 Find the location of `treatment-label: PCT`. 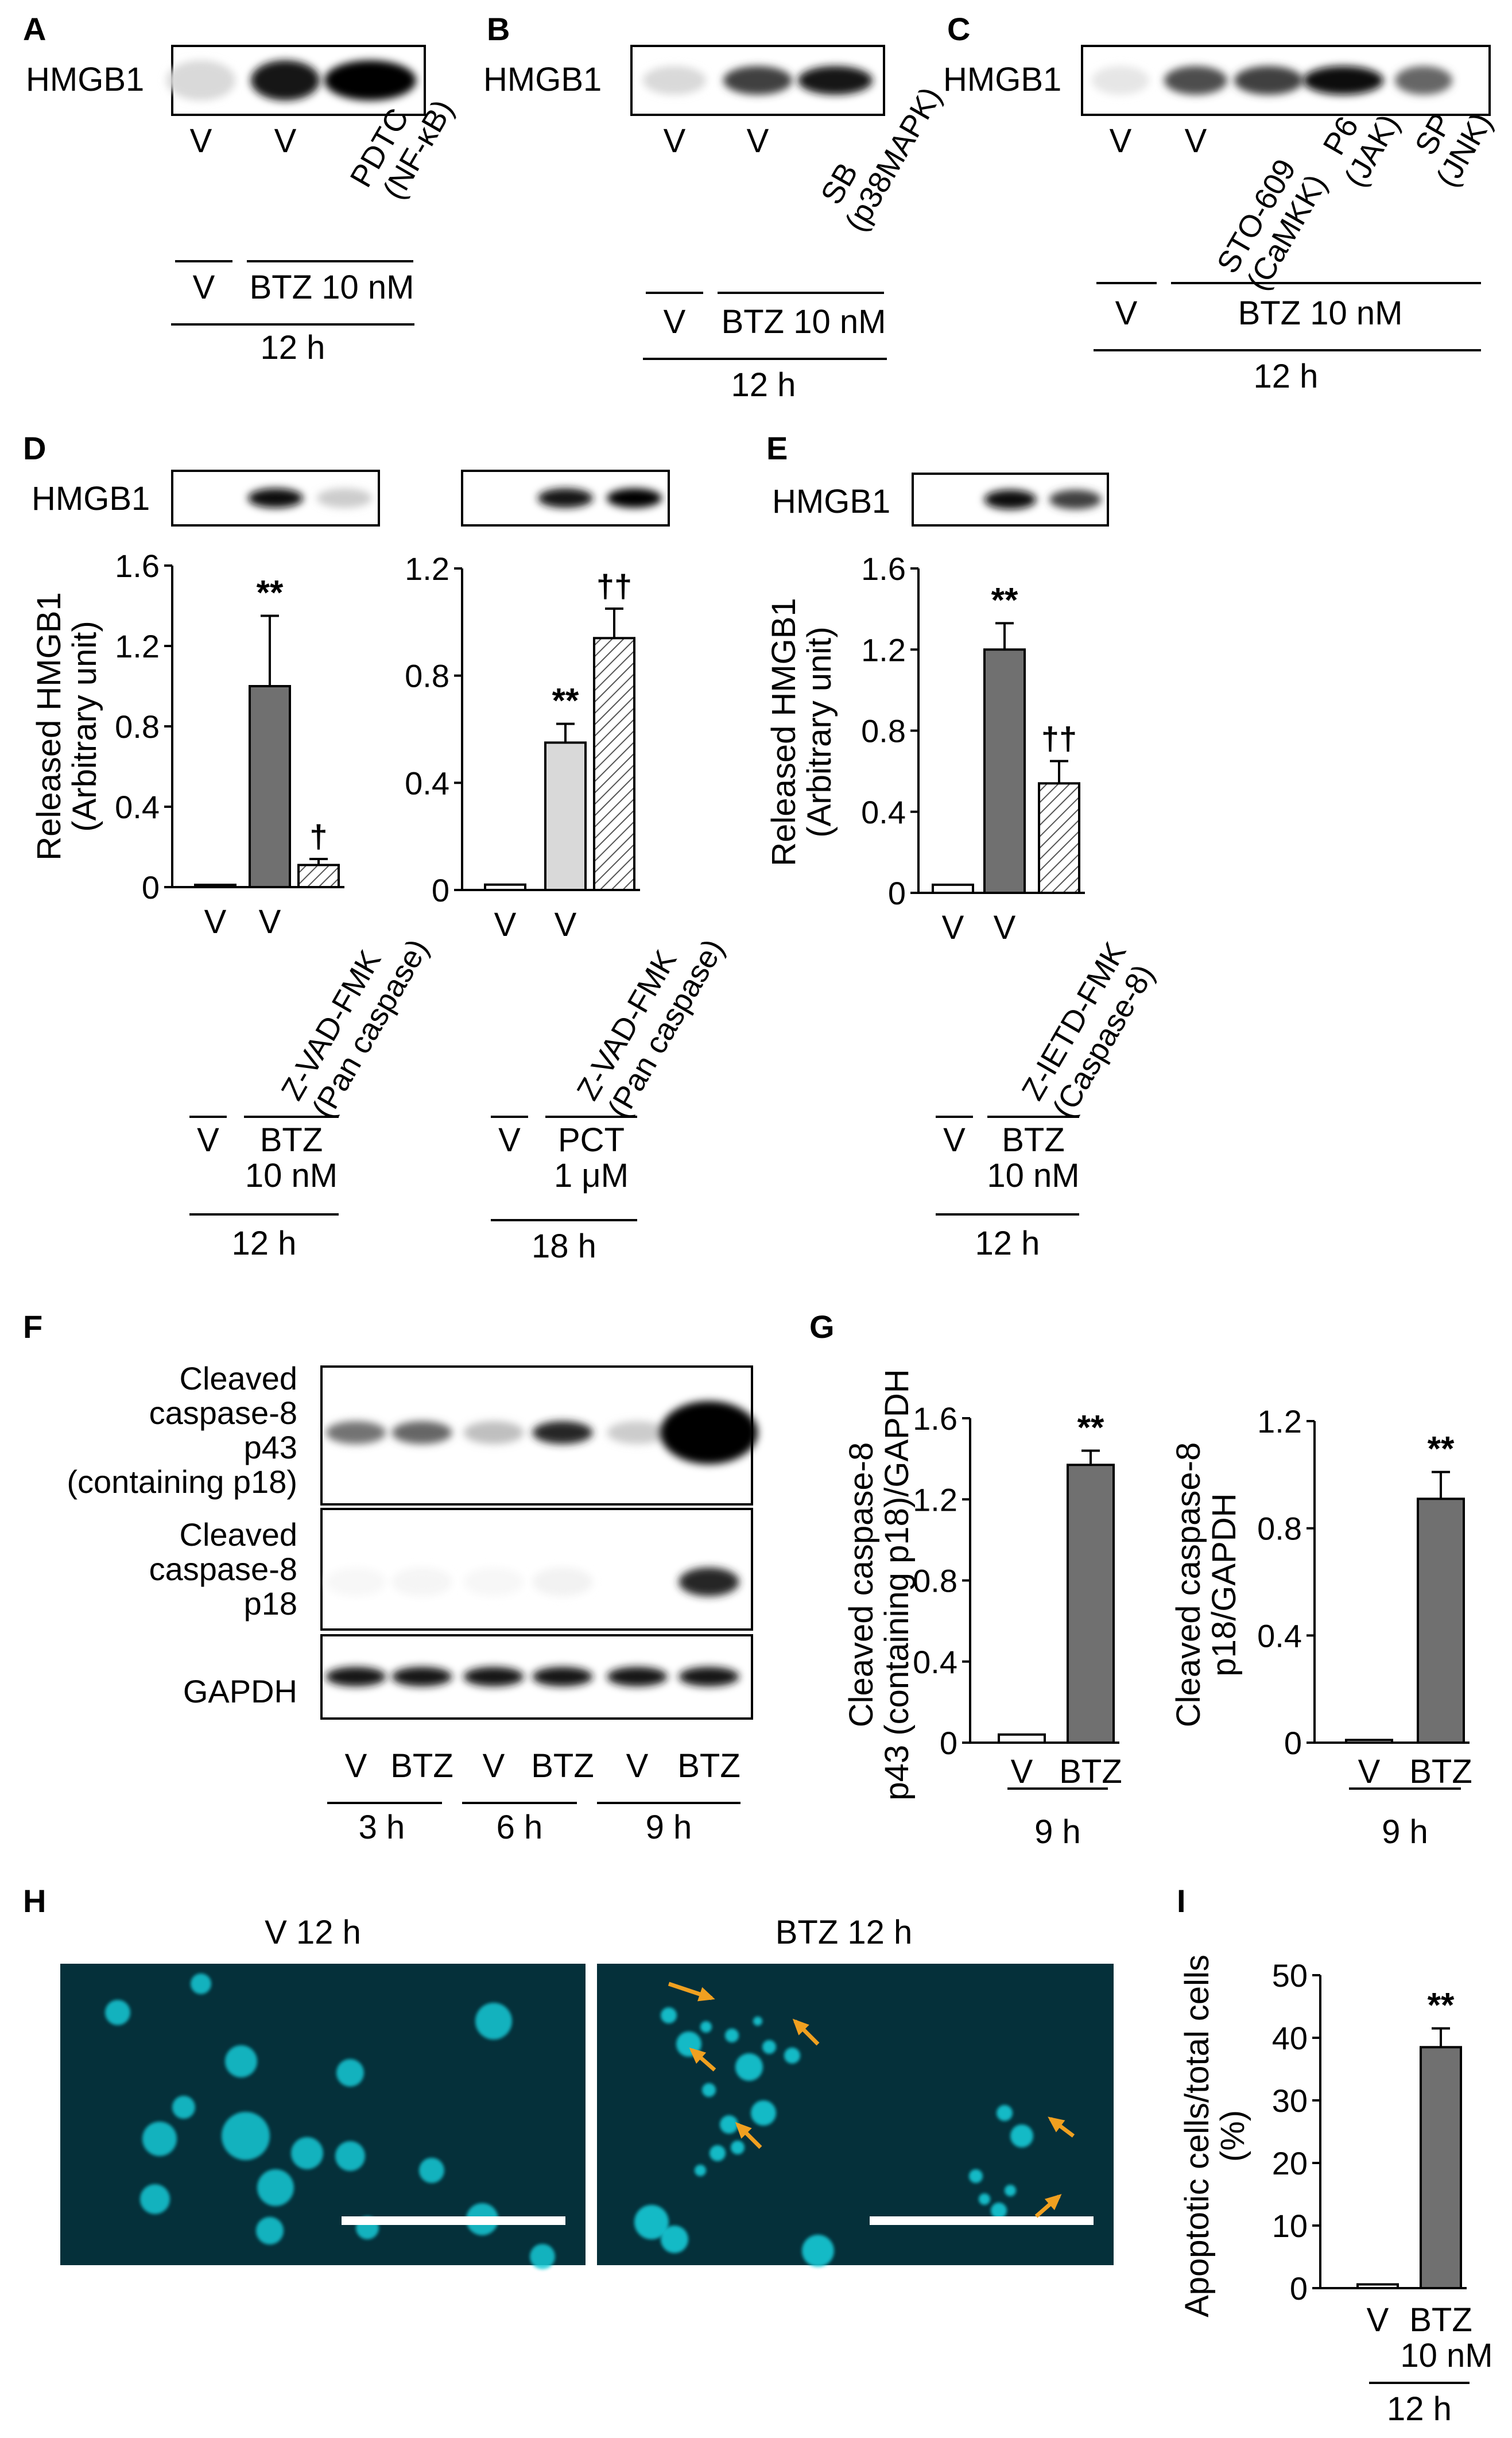

treatment-label: PCT is located at coordinates (591, 1140).